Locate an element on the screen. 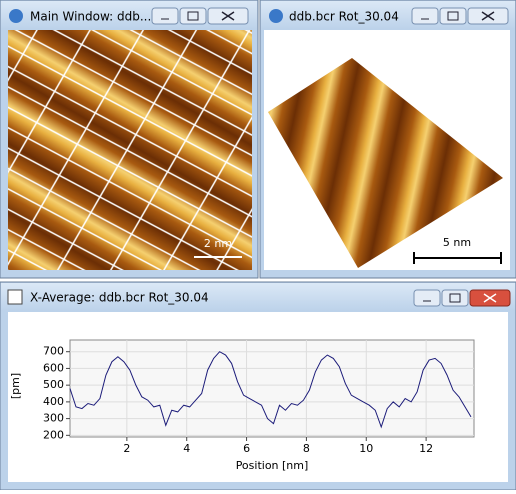  y-axis-label: [pm] is located at coordinates (15, 386).